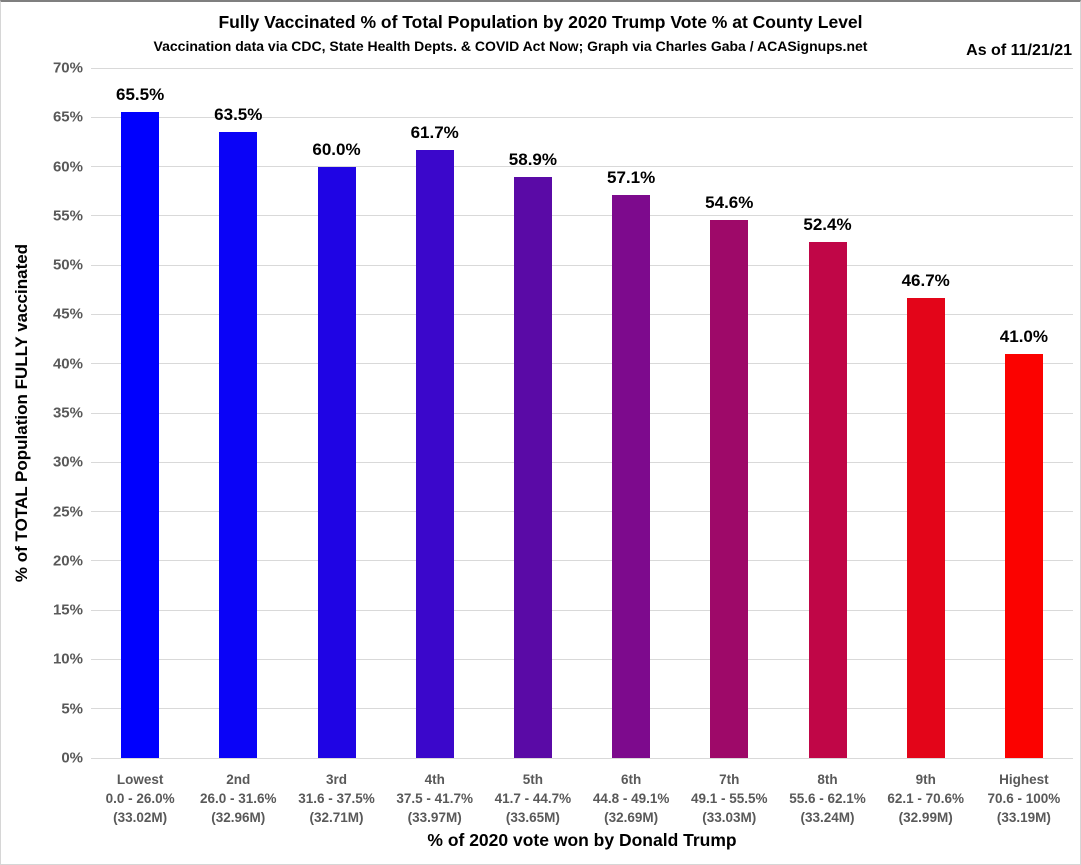 Image resolution: width=1081 pixels, height=865 pixels. I want to click on y-tick-label: 25%, so click(67, 512).